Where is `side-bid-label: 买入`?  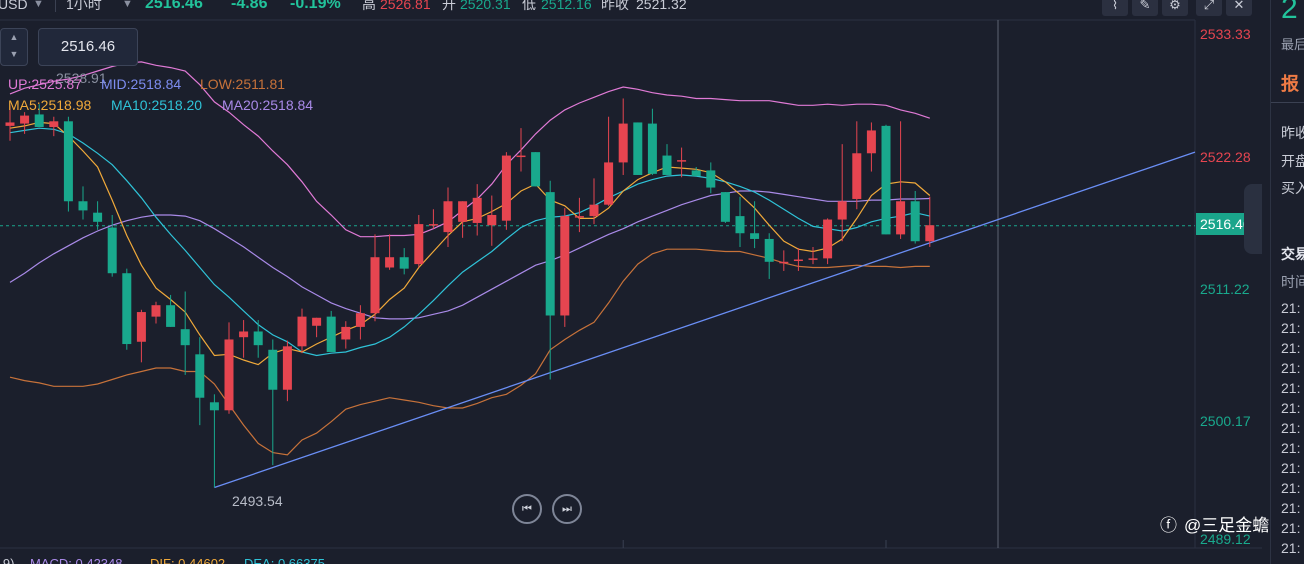 side-bid-label: 买入 is located at coordinates (1292, 188).